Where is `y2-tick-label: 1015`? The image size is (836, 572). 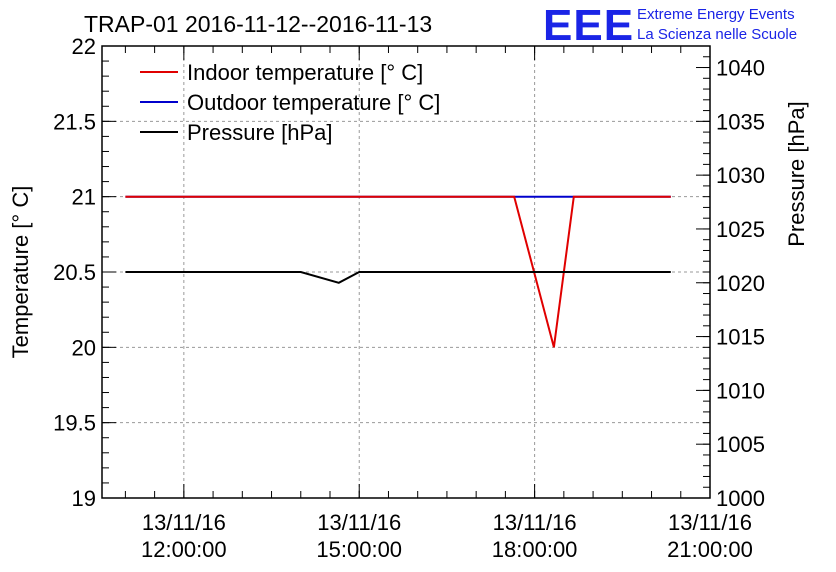 y2-tick-label: 1015 is located at coordinates (740, 337).